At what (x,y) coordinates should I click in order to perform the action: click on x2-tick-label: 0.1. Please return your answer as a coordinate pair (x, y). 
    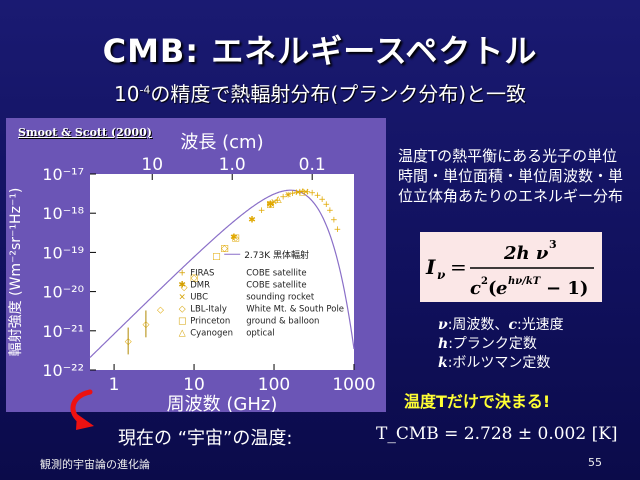
    Looking at the image, I should click on (312, 165).